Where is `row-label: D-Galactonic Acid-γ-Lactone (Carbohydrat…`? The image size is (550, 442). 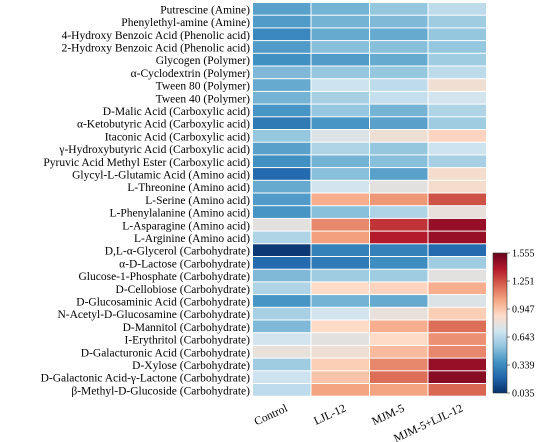
row-label: D-Galactonic Acid-γ-Lactone (Carbohydrat… is located at coordinates (146, 379).